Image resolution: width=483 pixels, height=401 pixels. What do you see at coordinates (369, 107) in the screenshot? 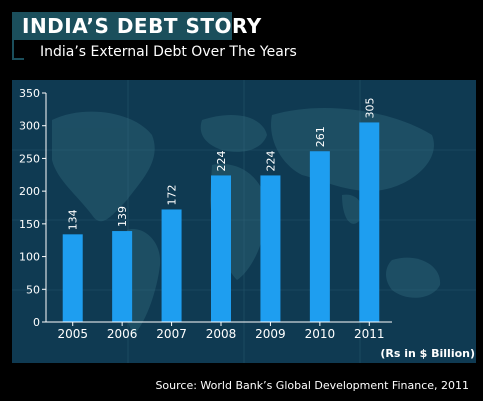
I see `bar-value-label: 305` at bounding box center [369, 107].